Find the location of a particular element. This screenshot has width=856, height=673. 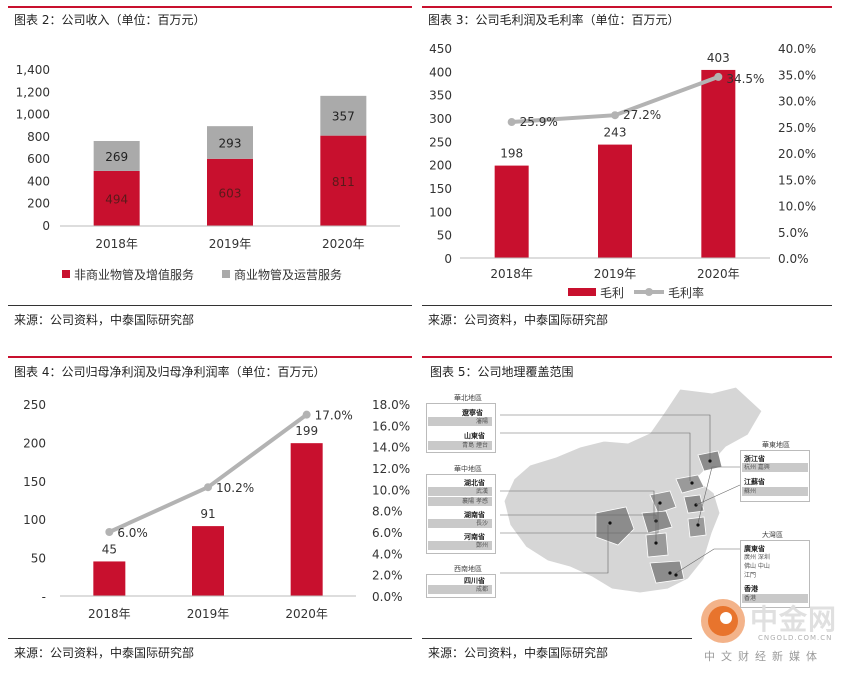

line-label: 17.0% is located at coordinates (334, 416).